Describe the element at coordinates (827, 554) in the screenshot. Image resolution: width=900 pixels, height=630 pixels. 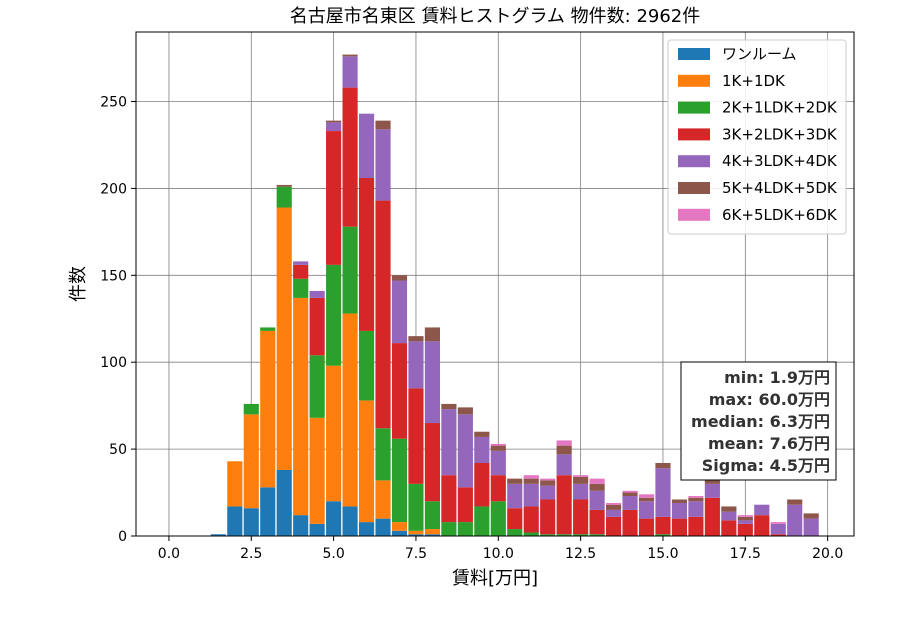
I see `x-tick-label: 20.0` at that location.